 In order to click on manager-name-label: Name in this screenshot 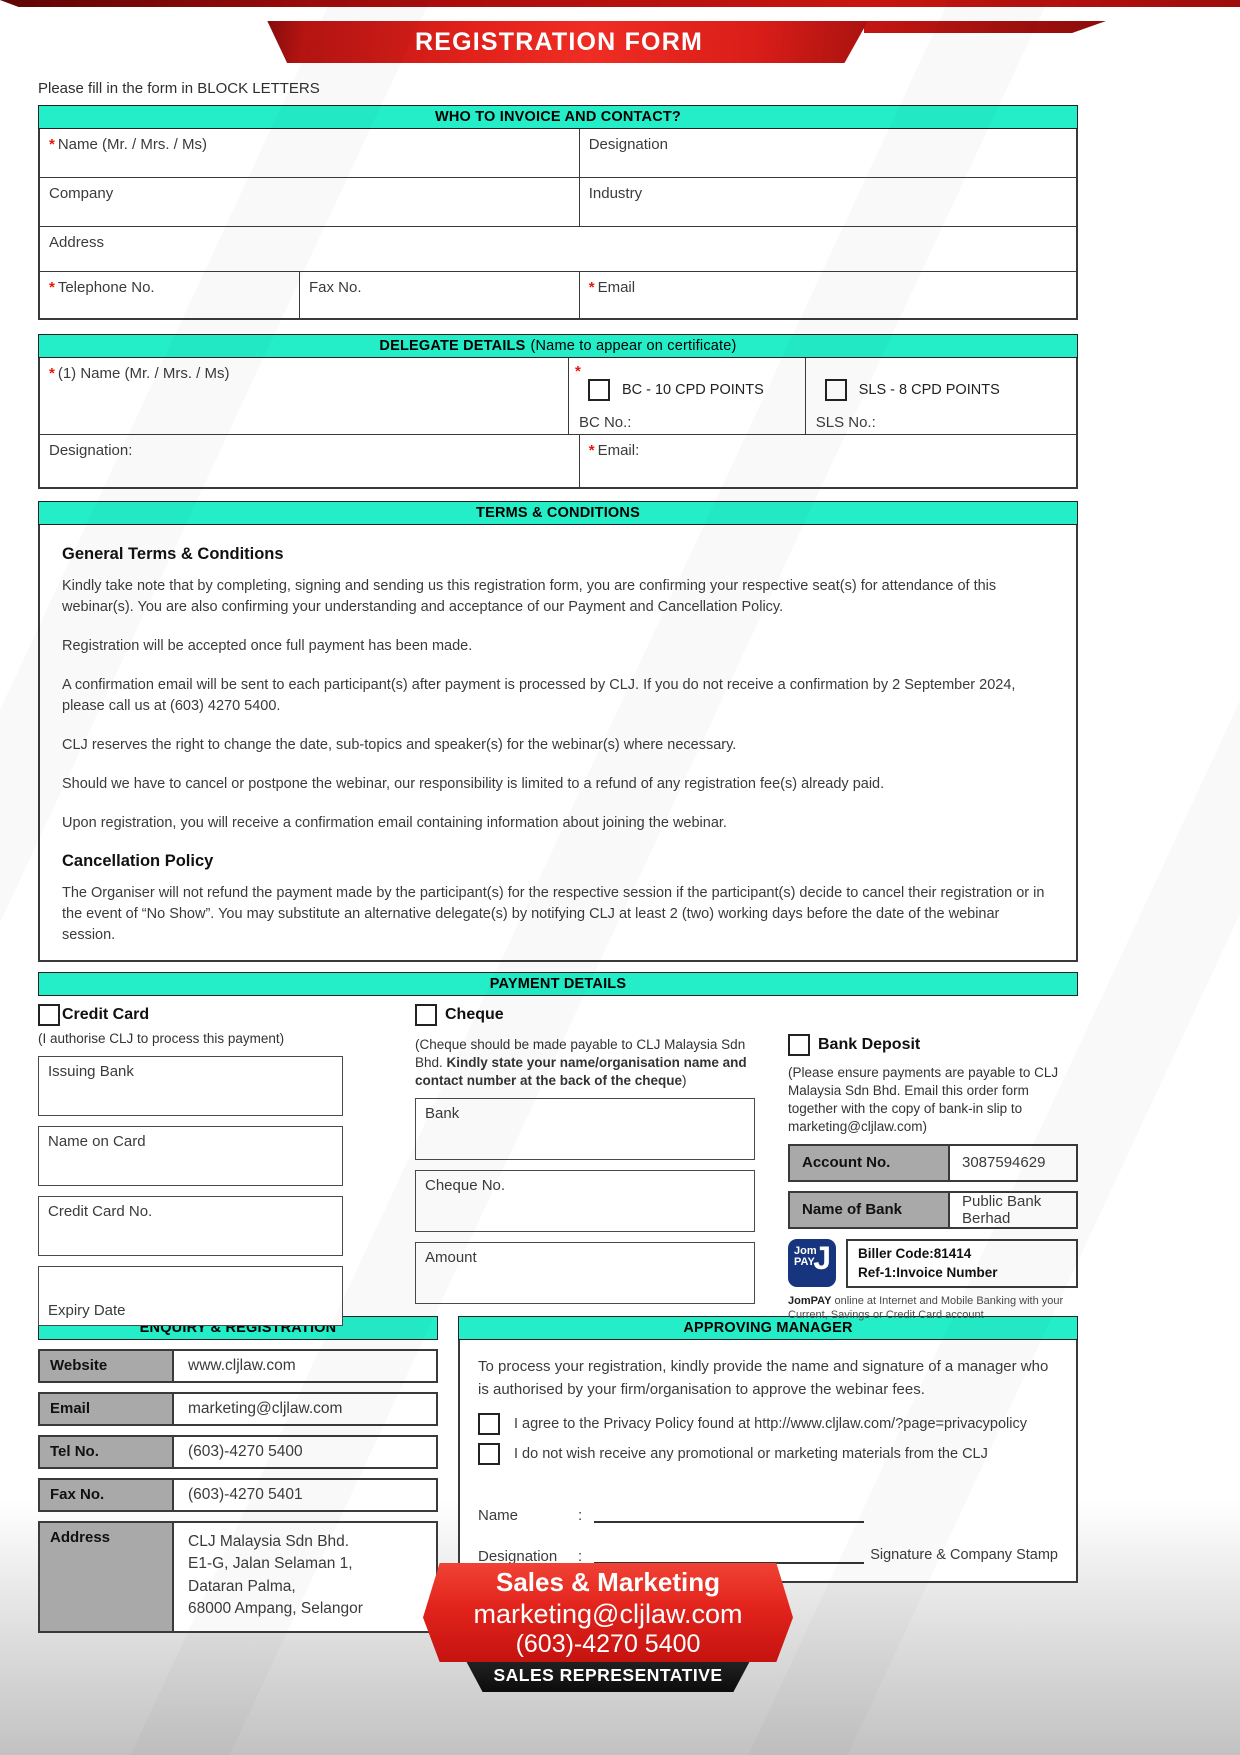, I will do `click(498, 1516)`.